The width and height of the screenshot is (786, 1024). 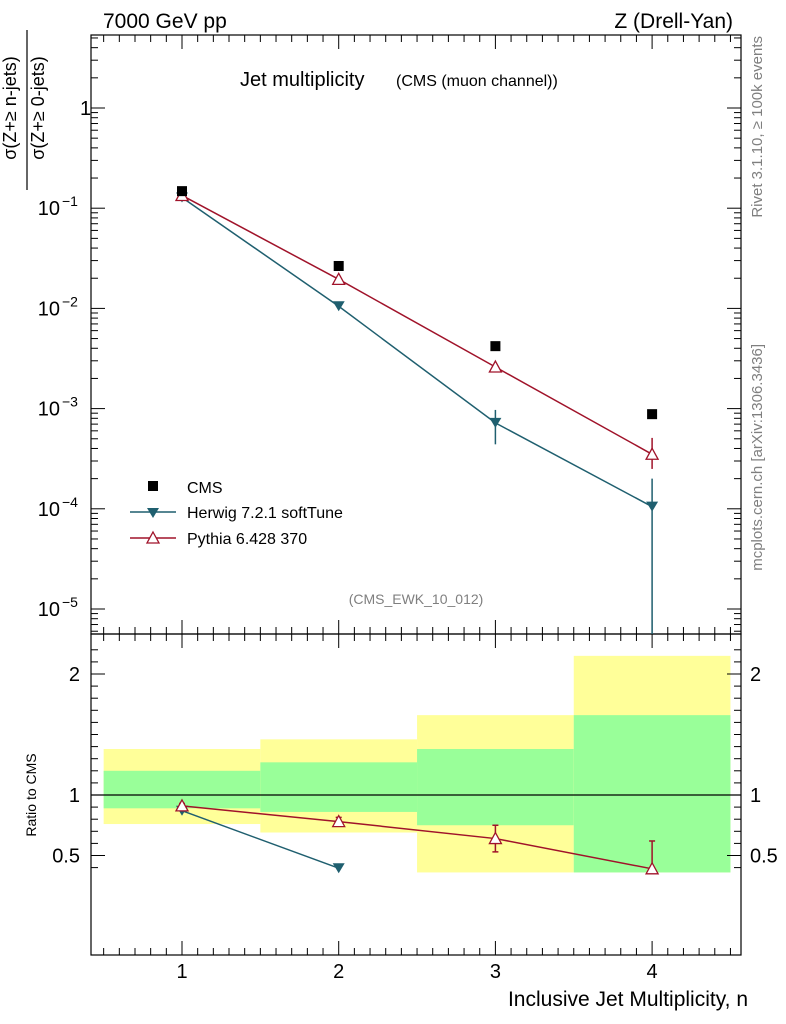 I want to click on y-label-denominator: σ(Z+≥ 0-jets), so click(x=38, y=108).